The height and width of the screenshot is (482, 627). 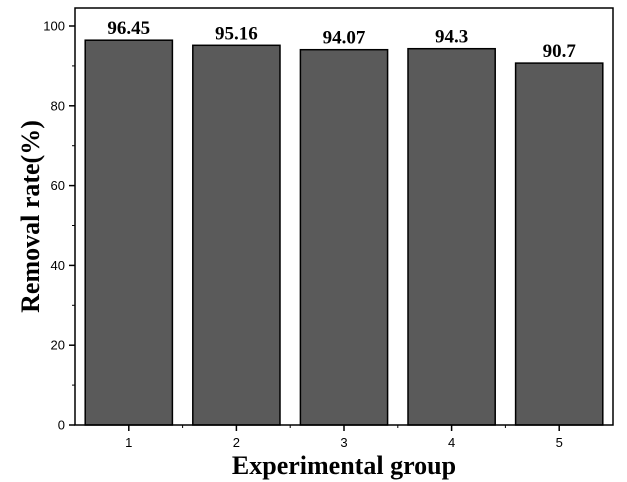 I want to click on data-labels-group: 96.45 95.16 94.07 94.3 90.7, so click(x=341, y=40).